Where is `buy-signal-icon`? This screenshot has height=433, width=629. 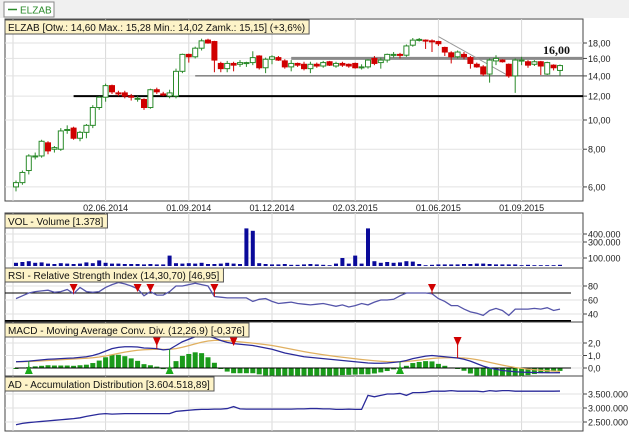 buy-signal-icon is located at coordinates (28, 369).